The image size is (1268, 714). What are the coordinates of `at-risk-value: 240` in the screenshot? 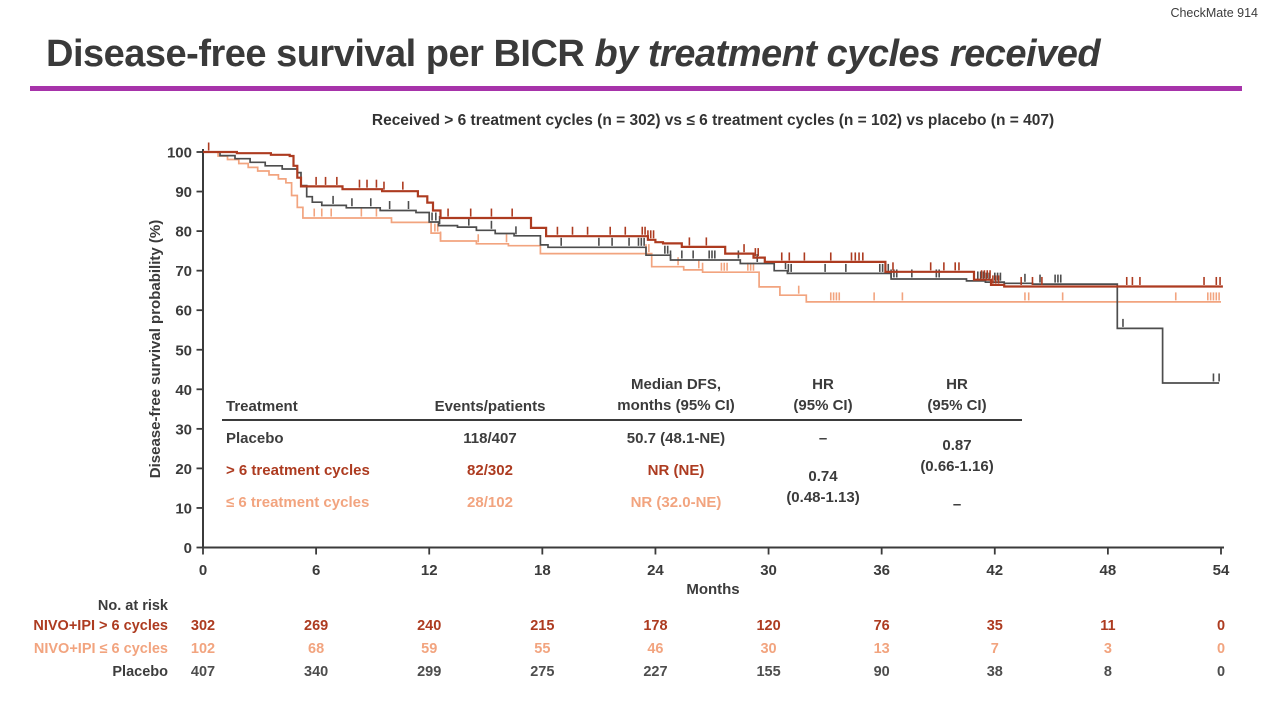 It's located at (429, 626).